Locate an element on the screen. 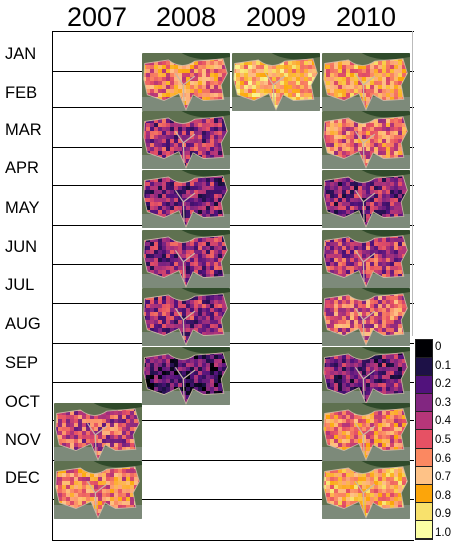 This screenshot has width=471, height=550. month-label-feb: FEB is located at coordinates (21, 93).